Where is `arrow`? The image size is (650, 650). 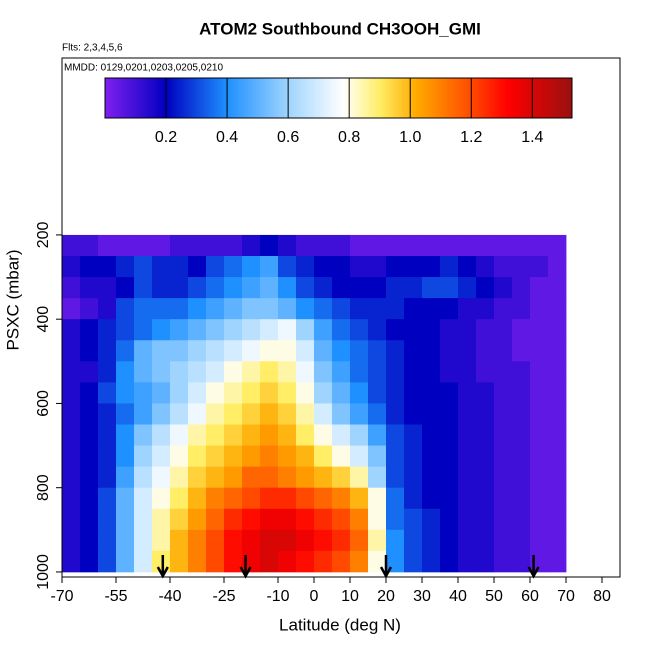 arrow is located at coordinates (386, 567).